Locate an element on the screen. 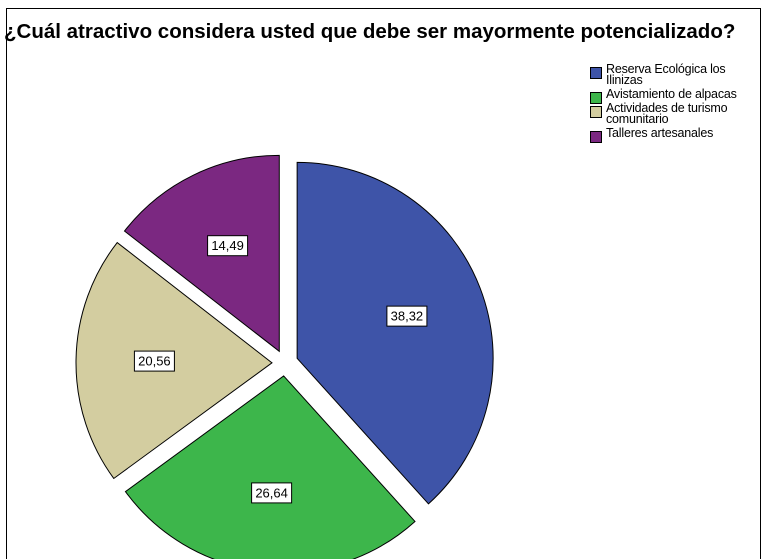 This screenshot has width=763, height=559. legend-item-reserva: Reserva Ecológica los Ilinizas is located at coordinates (676, 74).